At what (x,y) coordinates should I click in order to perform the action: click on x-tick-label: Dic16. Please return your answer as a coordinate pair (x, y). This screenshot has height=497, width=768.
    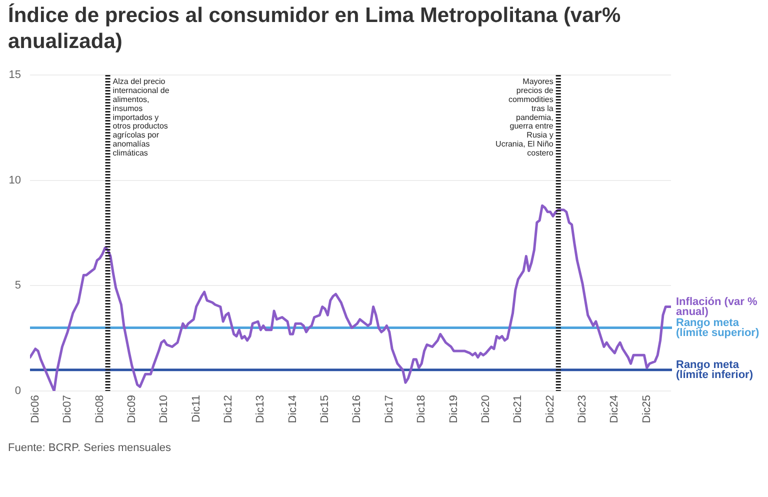
    Looking at the image, I should click on (357, 409).